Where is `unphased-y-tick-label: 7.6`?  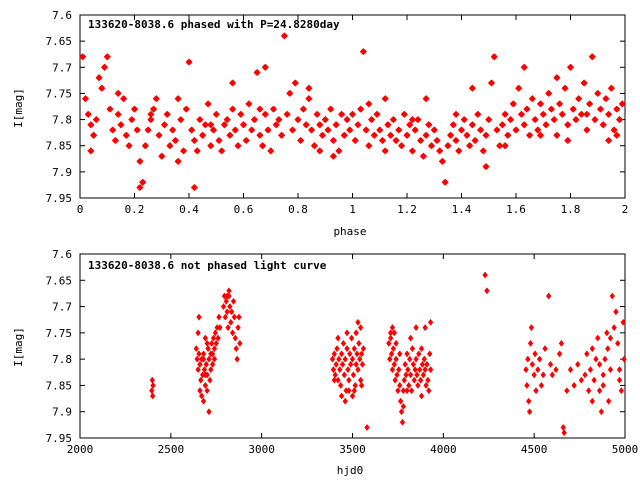 unphased-y-tick-label: 7.6 is located at coordinates (62, 254).